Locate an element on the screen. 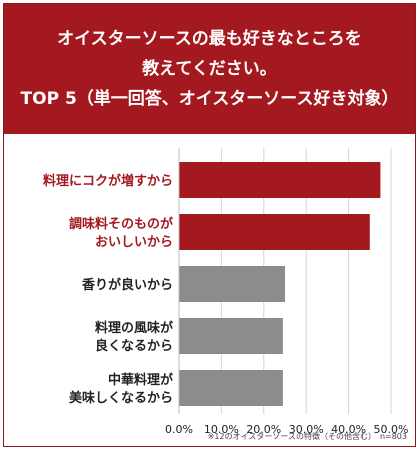 The height and width of the screenshot is (453, 419). x-tick-label: 40.0% is located at coordinates (348, 429).